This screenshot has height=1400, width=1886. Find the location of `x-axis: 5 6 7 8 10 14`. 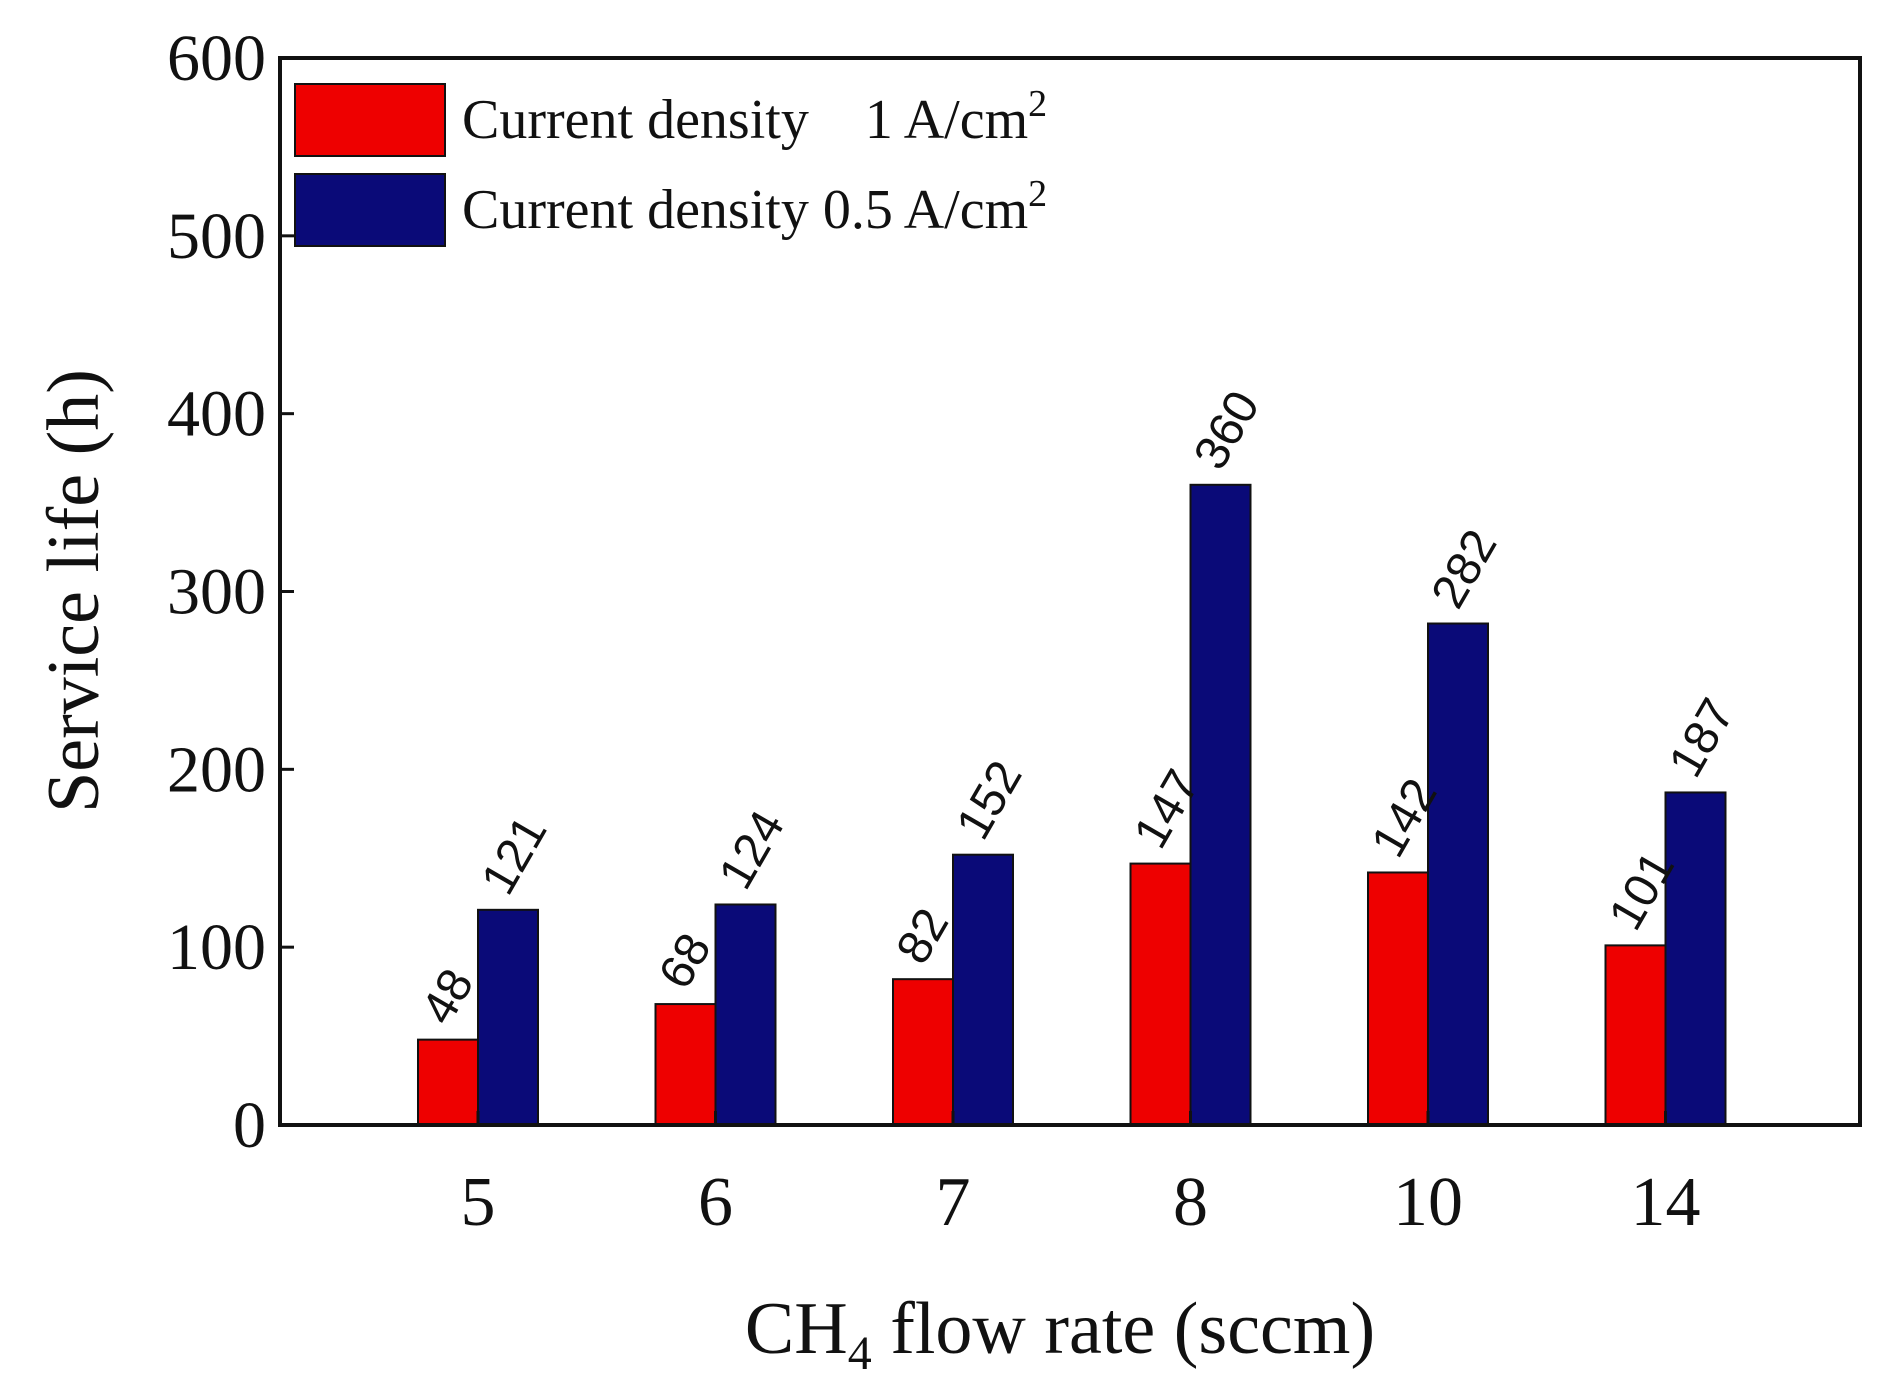

x-axis: 5 6 7 8 10 14 is located at coordinates (1081, 1176).